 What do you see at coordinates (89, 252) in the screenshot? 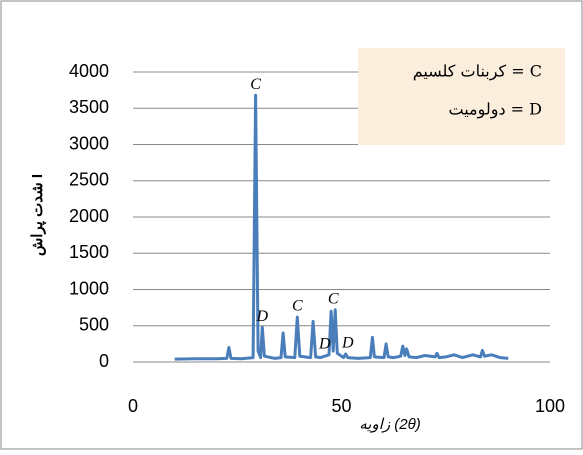
I see `y-tick-label: 1500` at bounding box center [89, 252].